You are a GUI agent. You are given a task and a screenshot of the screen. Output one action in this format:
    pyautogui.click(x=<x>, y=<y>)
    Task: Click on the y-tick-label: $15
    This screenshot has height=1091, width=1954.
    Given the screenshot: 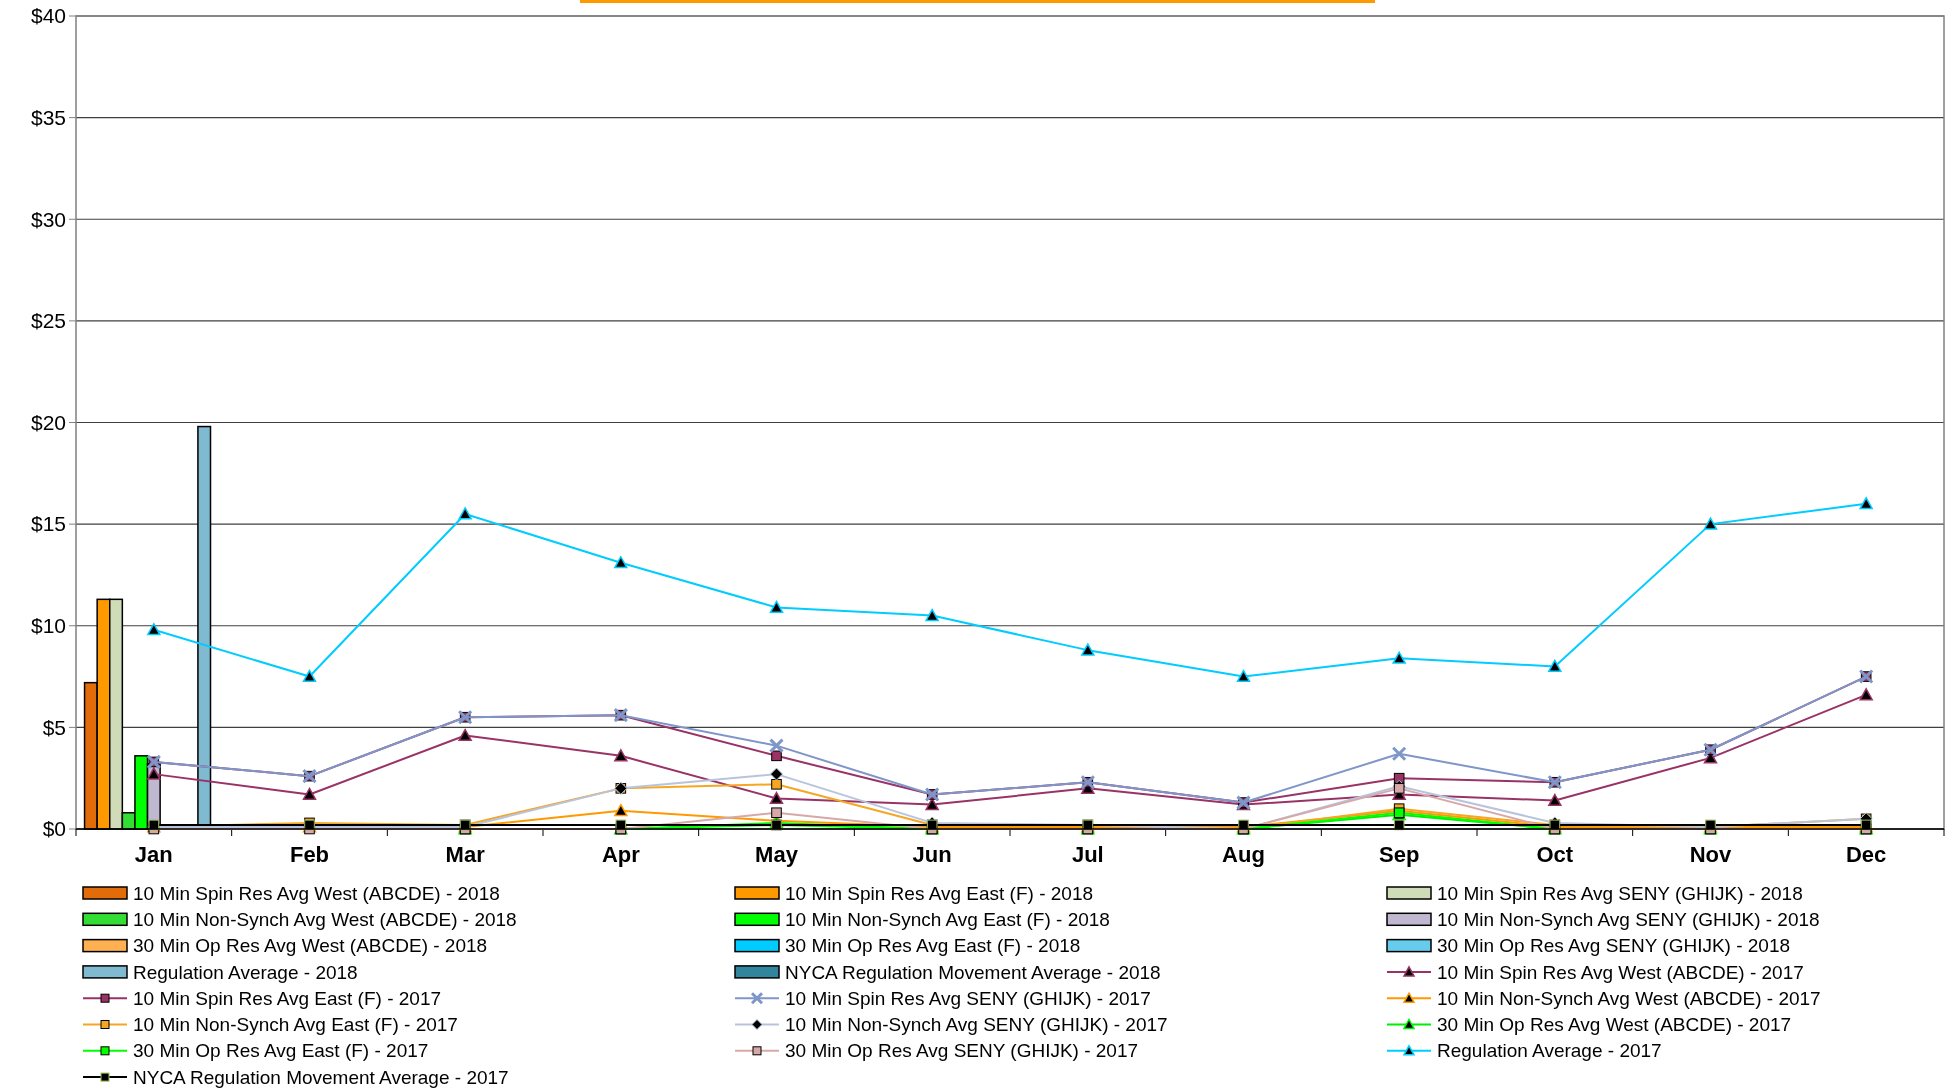 What is the action you would take?
    pyautogui.click(x=48, y=524)
    